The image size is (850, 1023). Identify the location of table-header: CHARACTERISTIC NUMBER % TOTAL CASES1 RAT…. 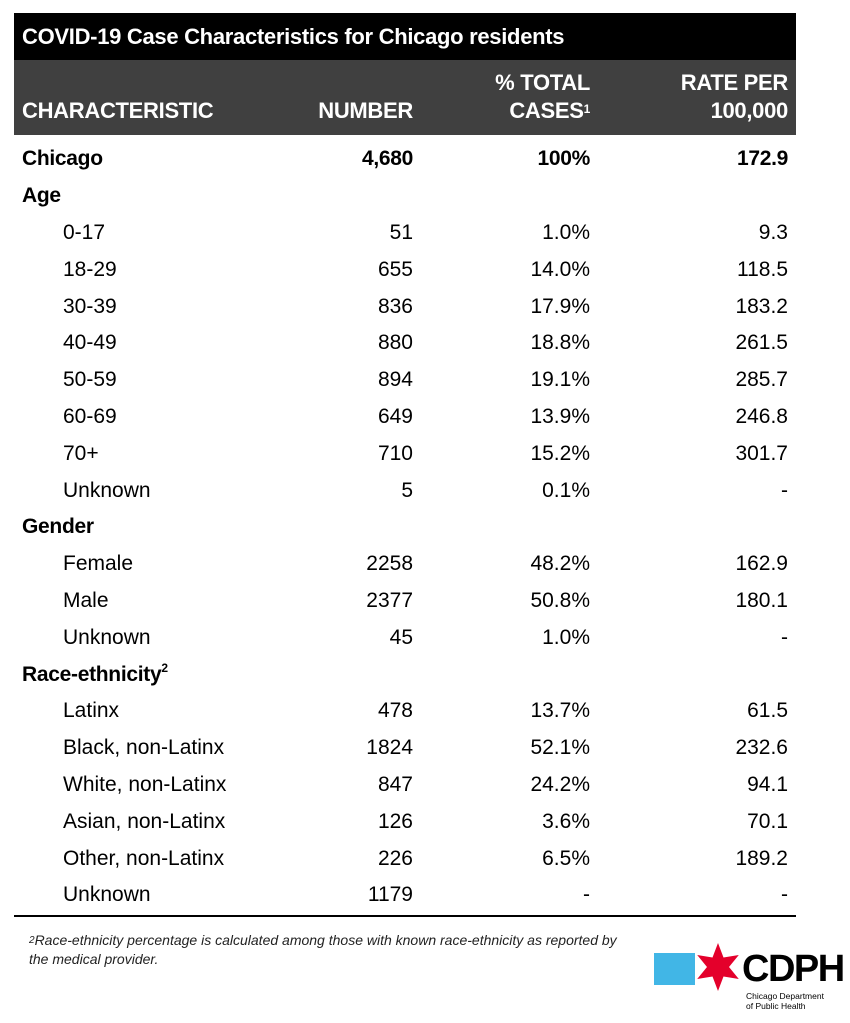
(405, 97).